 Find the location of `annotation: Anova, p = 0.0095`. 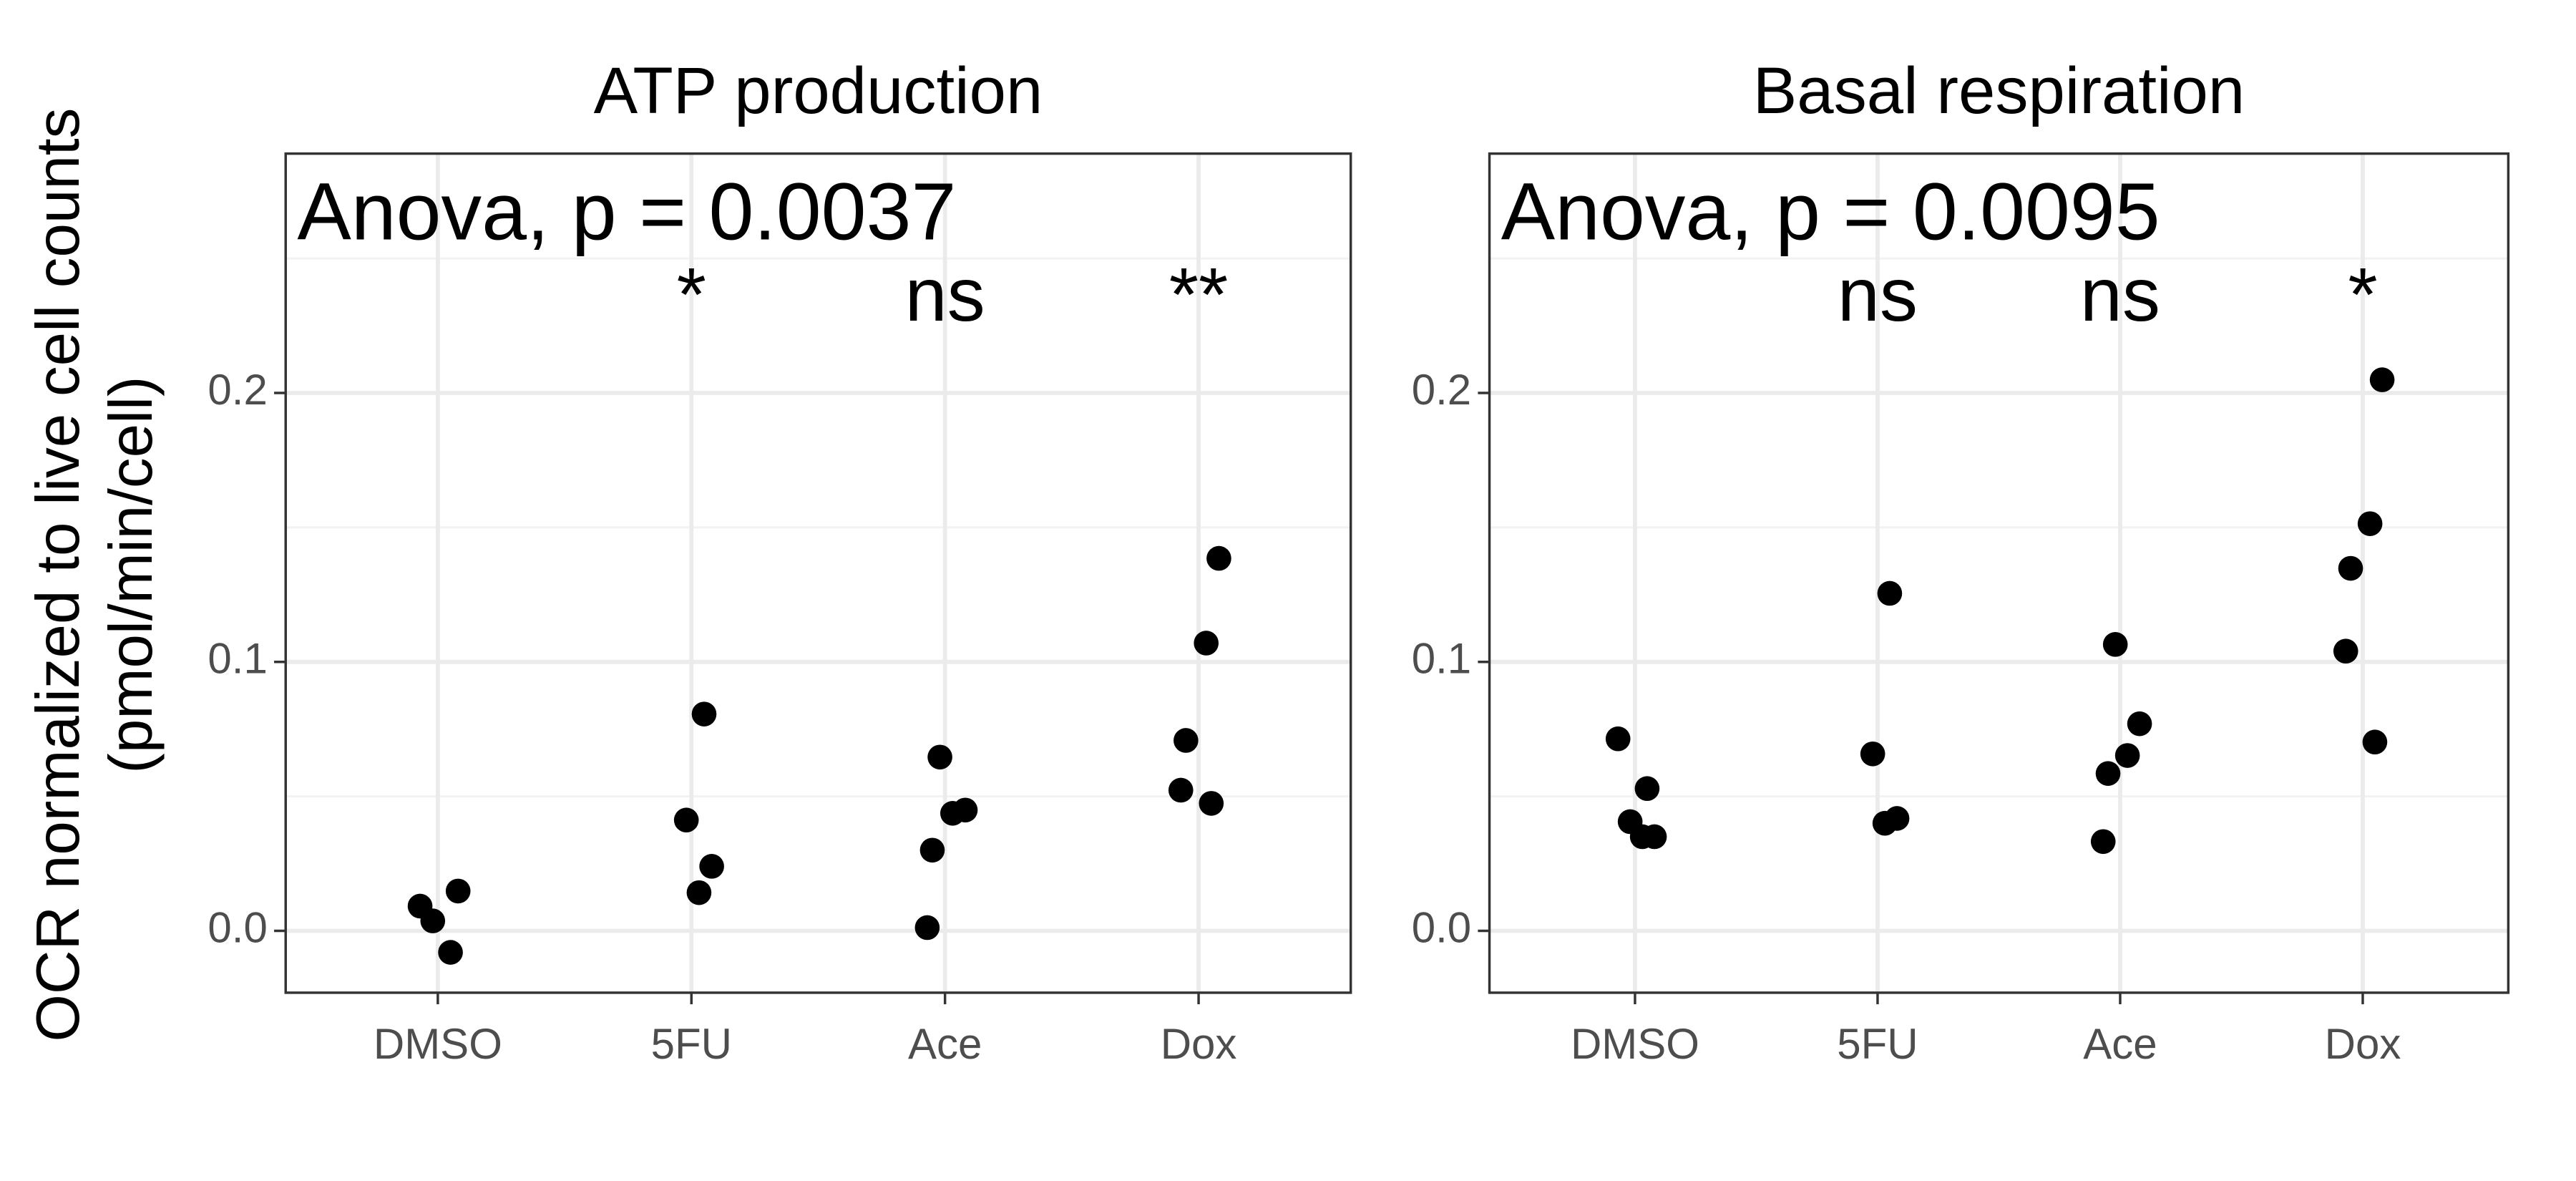

annotation: Anova, p = 0.0095 is located at coordinates (1830, 211).